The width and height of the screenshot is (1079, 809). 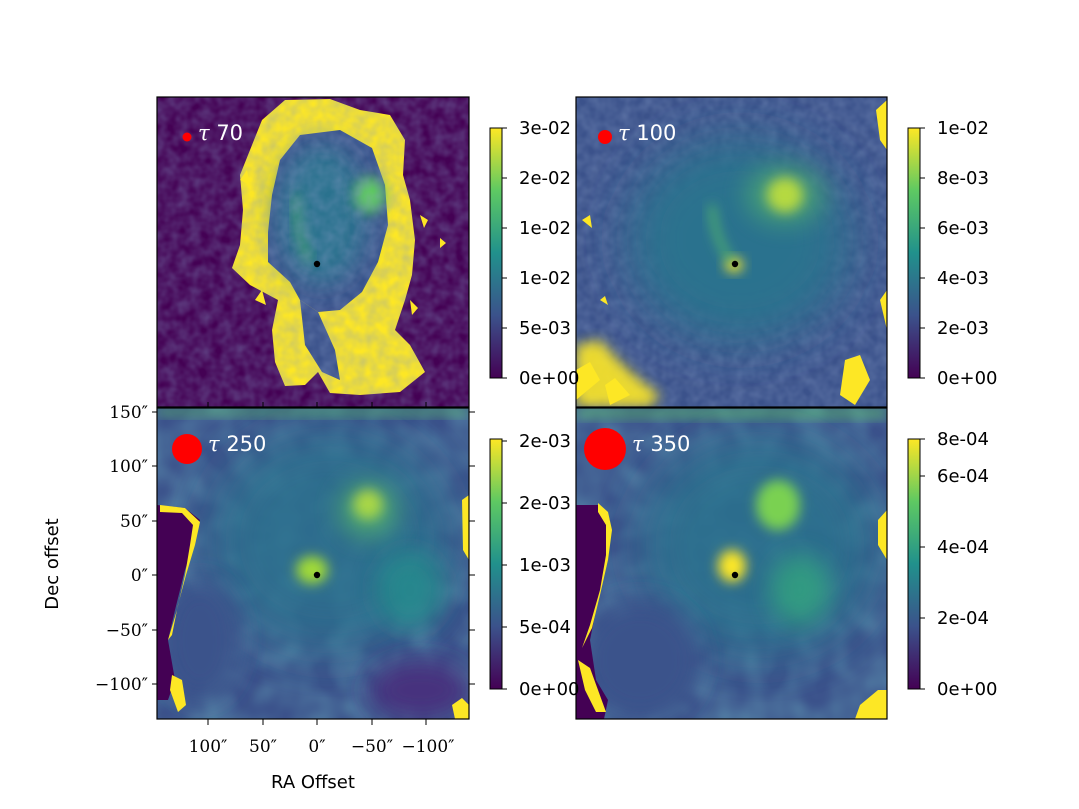 I want to click on colorbar-tau-70: 0e+00 5e-03 1e-02 1e-02 2e-02 3e-02, so click(x=534, y=253).